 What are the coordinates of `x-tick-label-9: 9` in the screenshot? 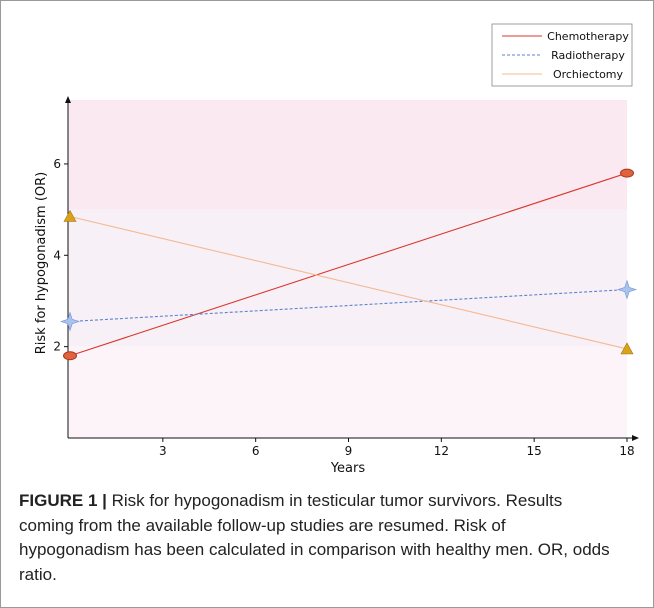 It's located at (349, 451).